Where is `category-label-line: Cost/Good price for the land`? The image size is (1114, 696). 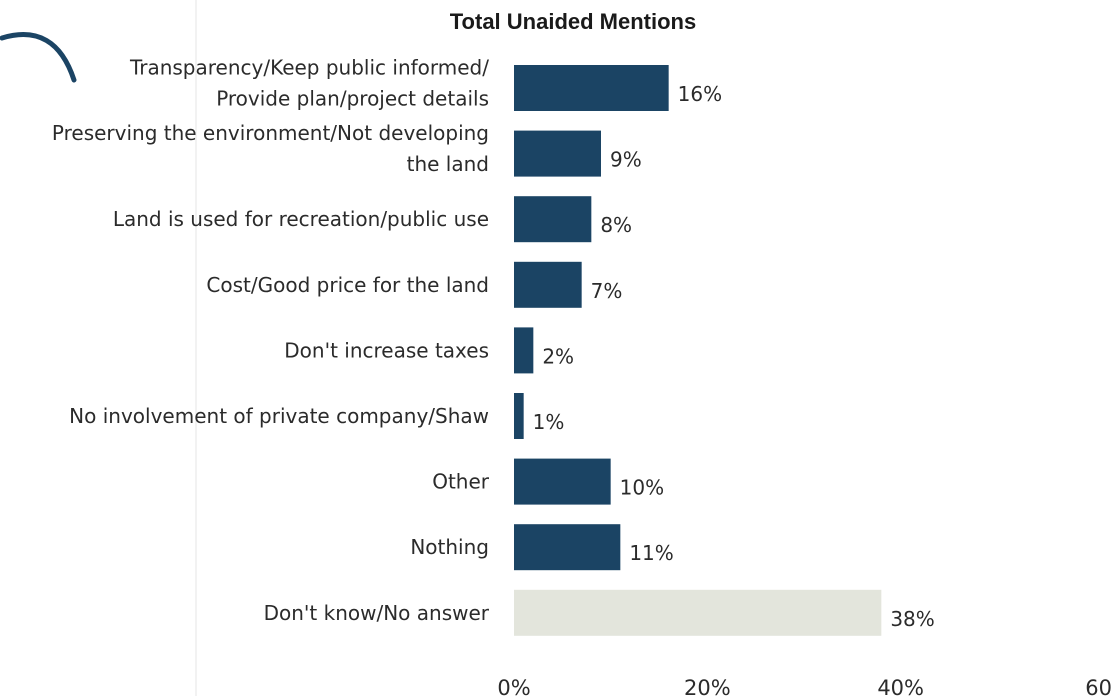 category-label-line: Cost/Good price for the land is located at coordinates (347, 285).